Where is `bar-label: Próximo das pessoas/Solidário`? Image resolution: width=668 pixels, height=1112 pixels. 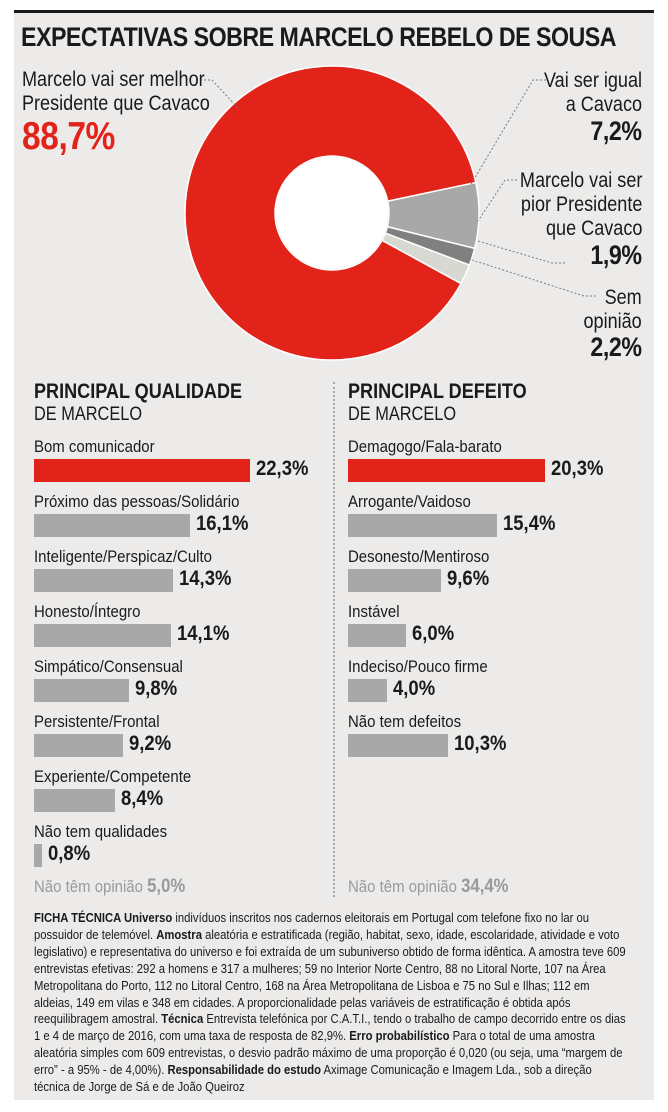 bar-label: Próximo das pessoas/Solidário is located at coordinates (137, 501).